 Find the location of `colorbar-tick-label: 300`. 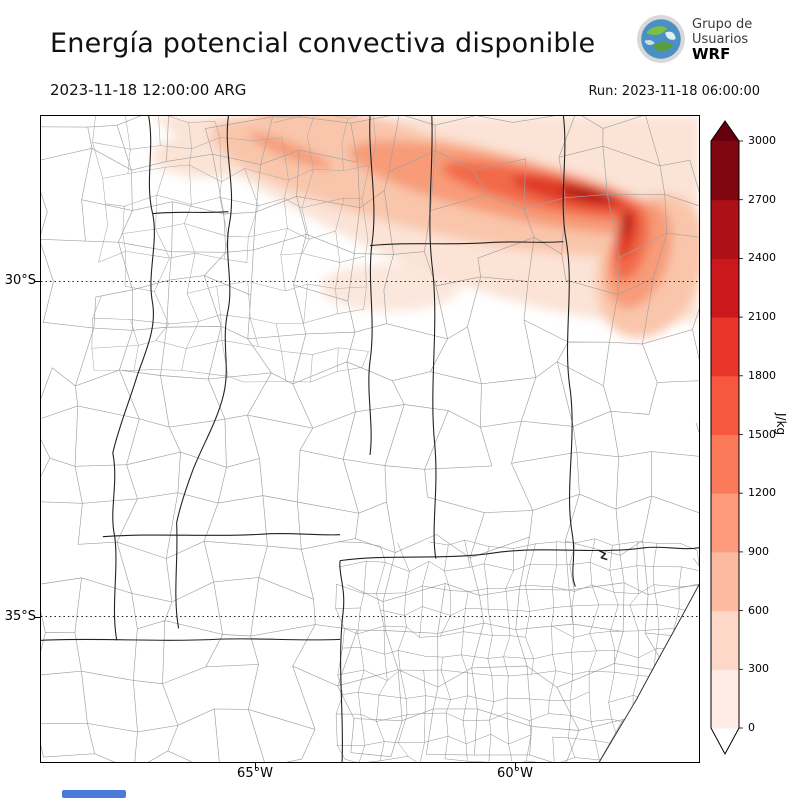

colorbar-tick-label: 300 is located at coordinates (758, 669).